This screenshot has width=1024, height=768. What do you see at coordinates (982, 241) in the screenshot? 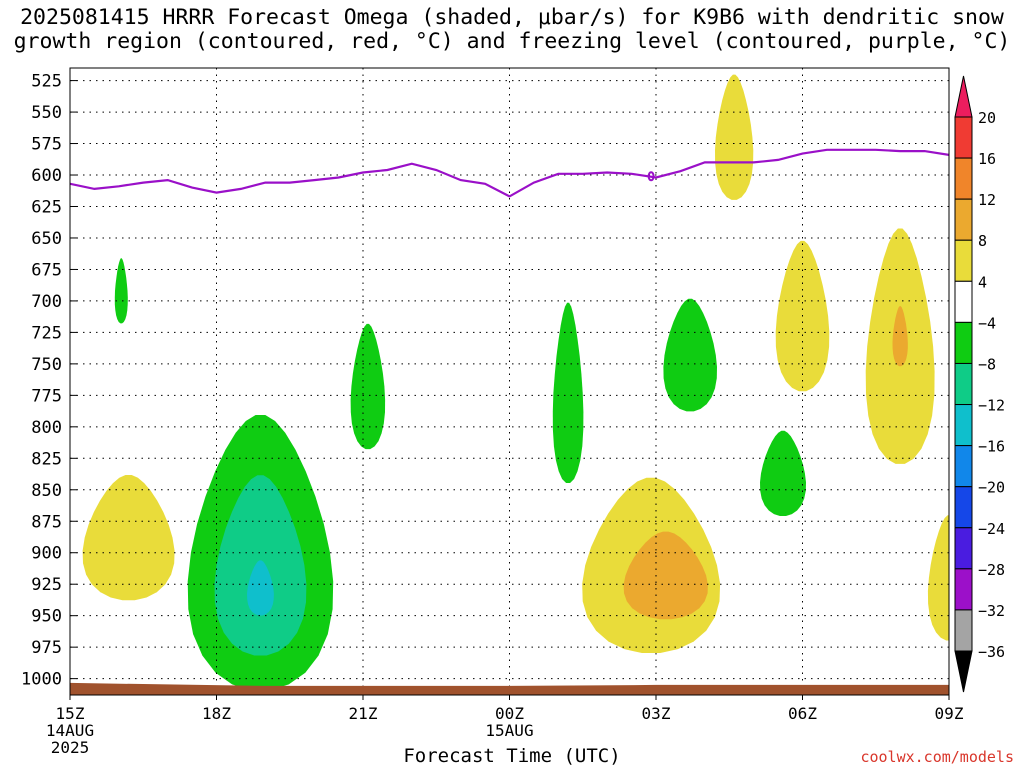
I see `colorbar-label-3: 8` at bounding box center [982, 241].